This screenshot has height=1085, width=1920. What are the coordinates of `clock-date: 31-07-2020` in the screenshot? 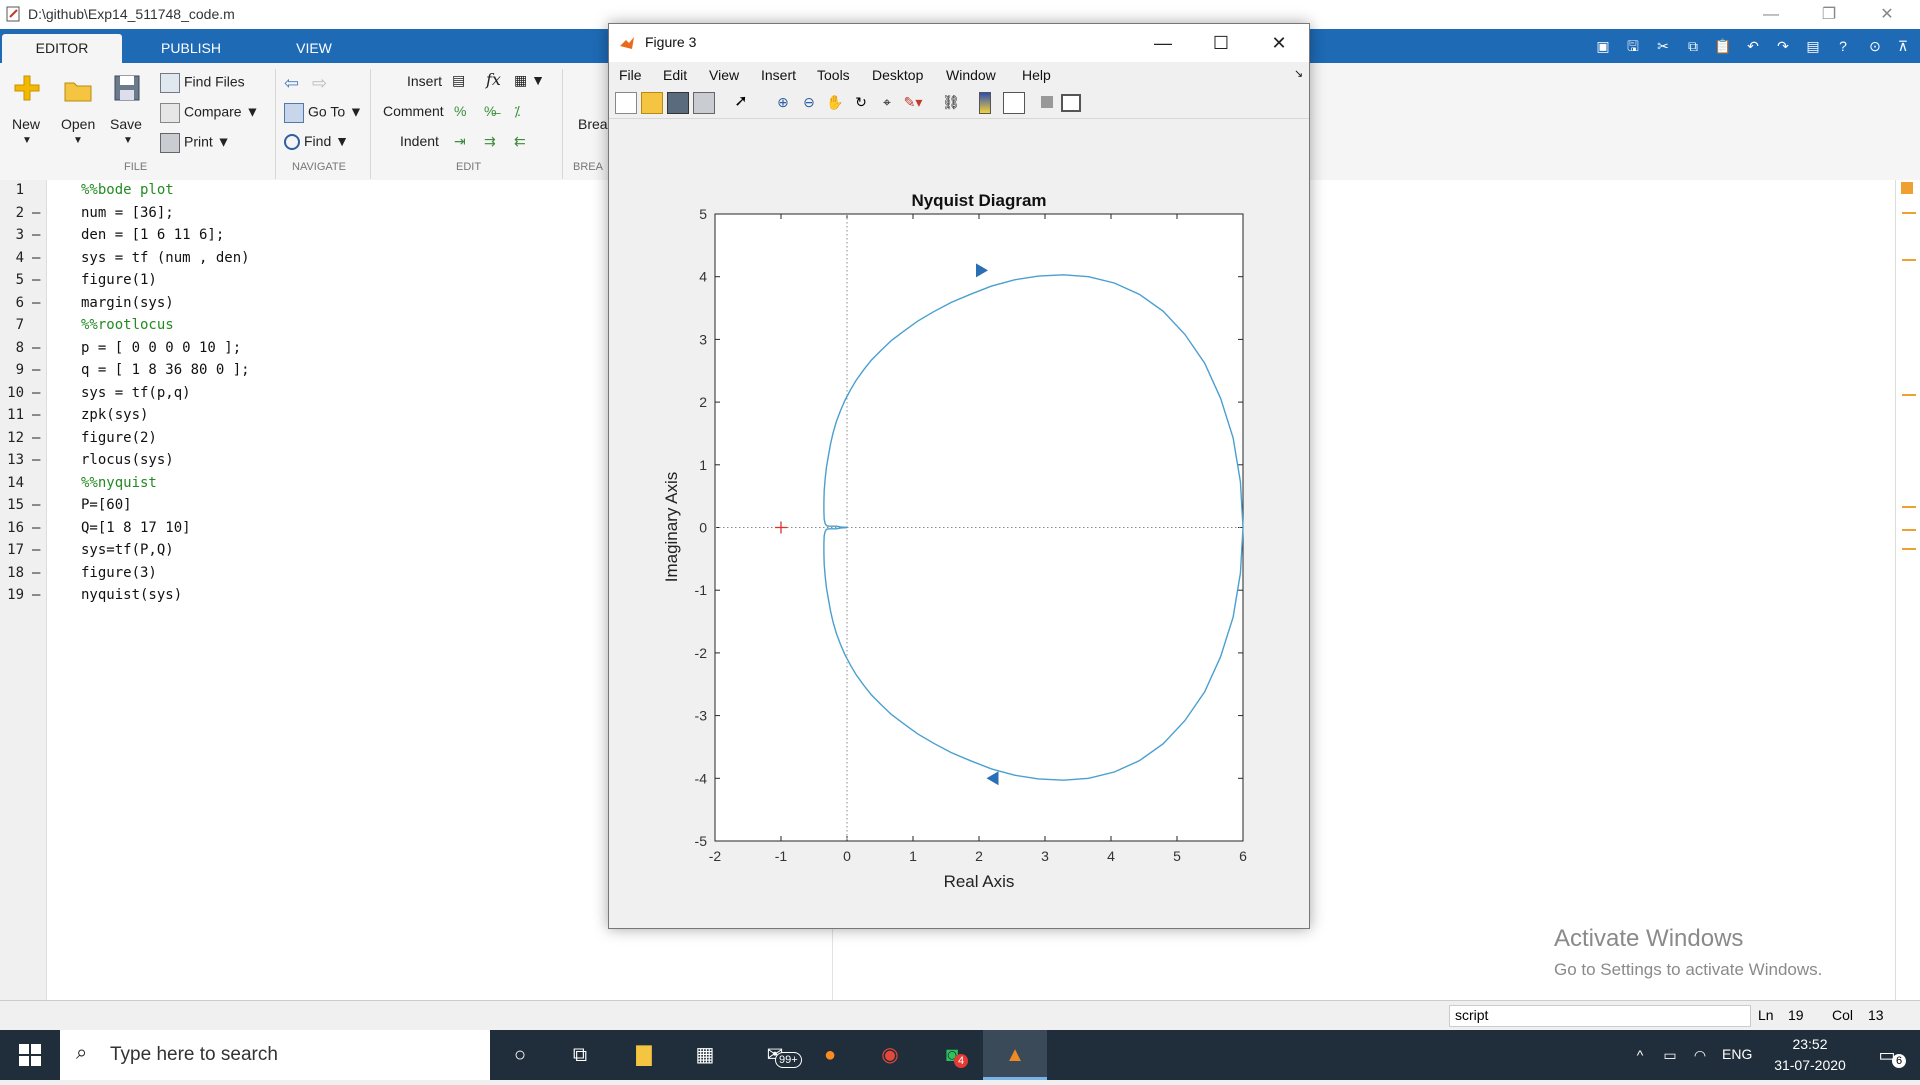 It's located at (1810, 1065).